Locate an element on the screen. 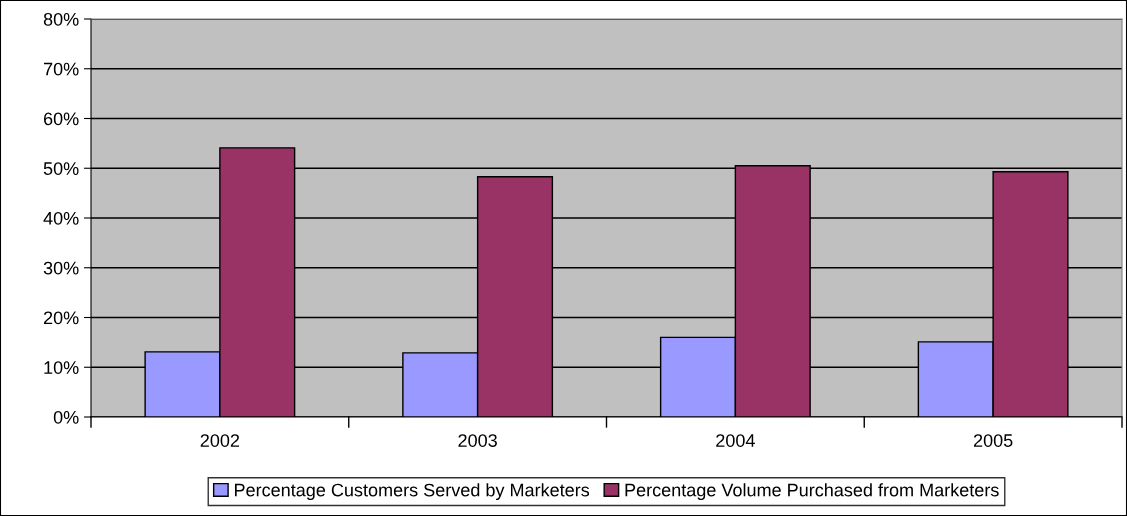 The width and height of the screenshot is (1127, 516). x-tick-label: 2004 is located at coordinates (735, 440).